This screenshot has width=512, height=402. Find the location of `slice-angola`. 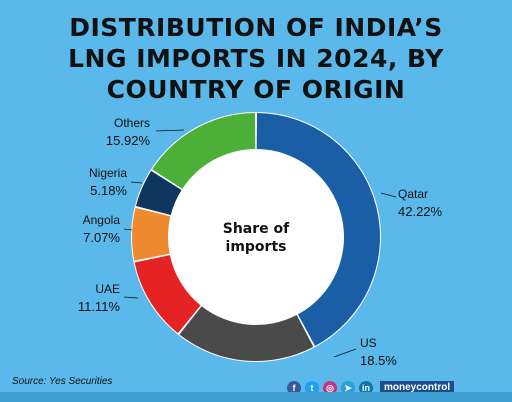

slice-angola is located at coordinates (151, 234).